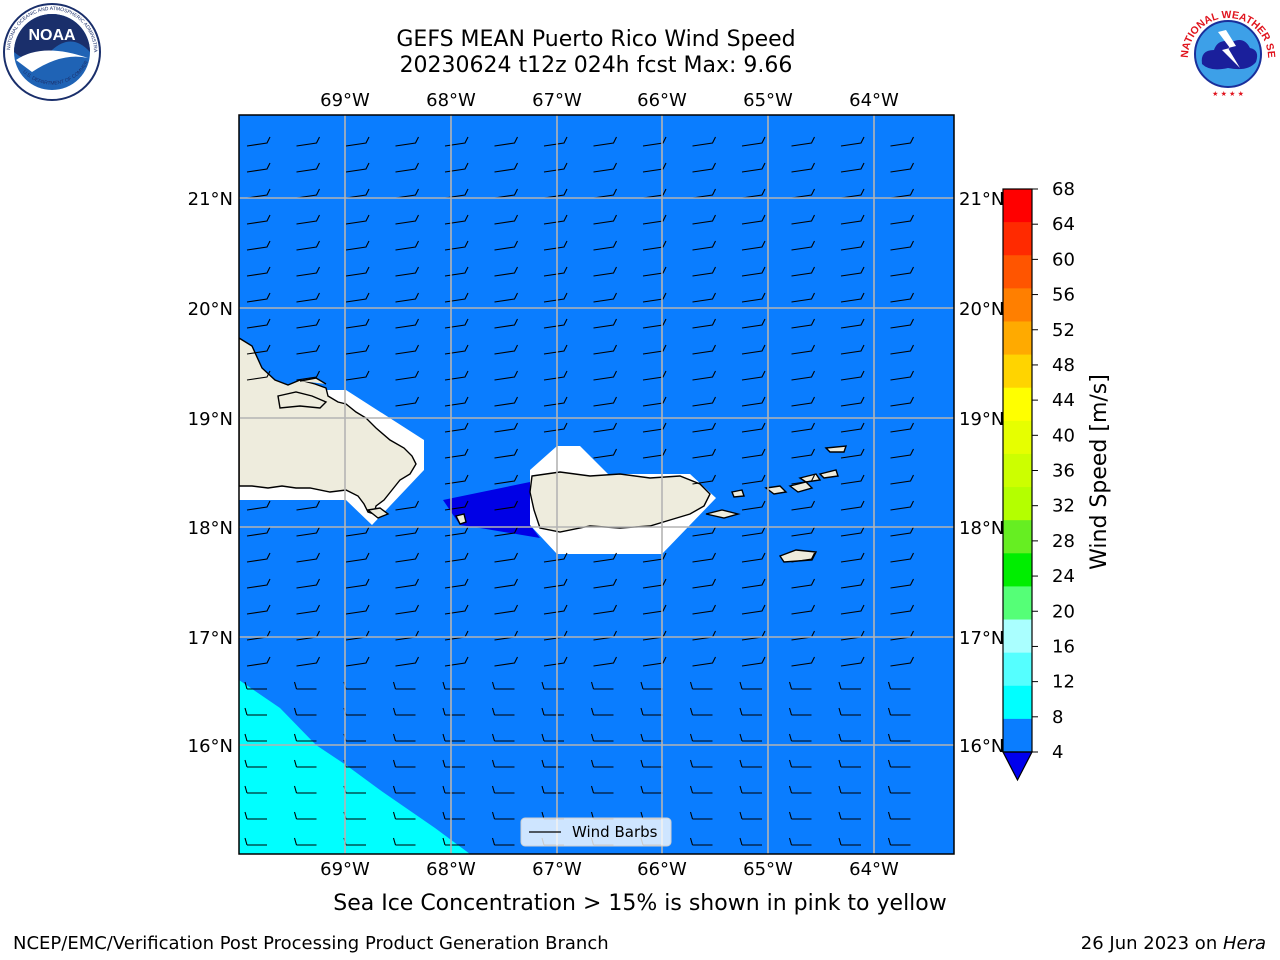 The width and height of the screenshot is (1280, 960). Describe the element at coordinates (491, 510) in the screenshot. I see `wind-field-below-4-region` at that location.